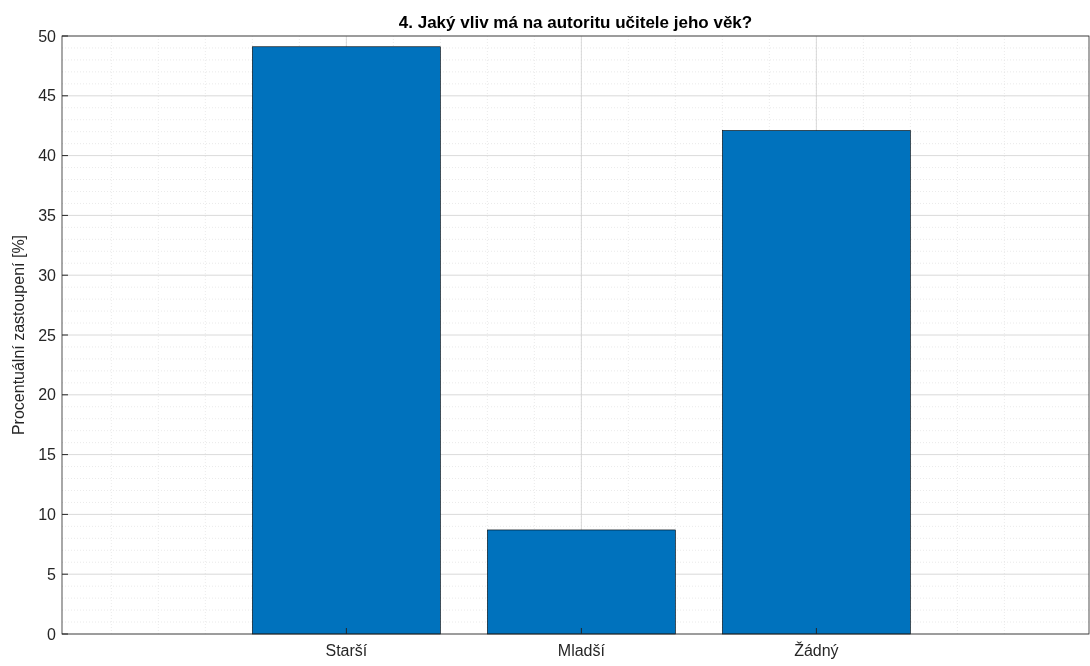  What do you see at coordinates (47, 455) in the screenshot?
I see `y-tick-label: 15` at bounding box center [47, 455].